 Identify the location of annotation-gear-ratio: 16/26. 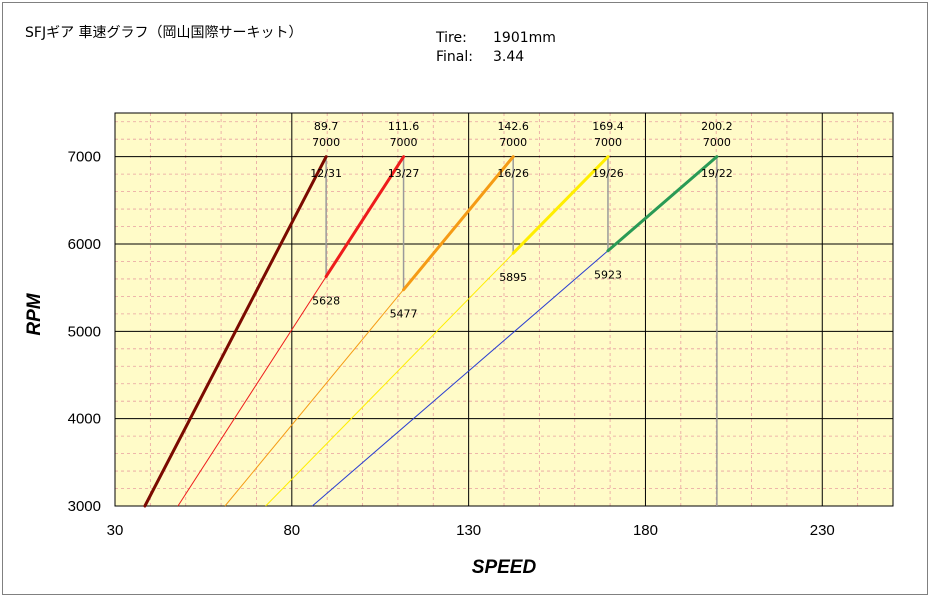
(513, 173).